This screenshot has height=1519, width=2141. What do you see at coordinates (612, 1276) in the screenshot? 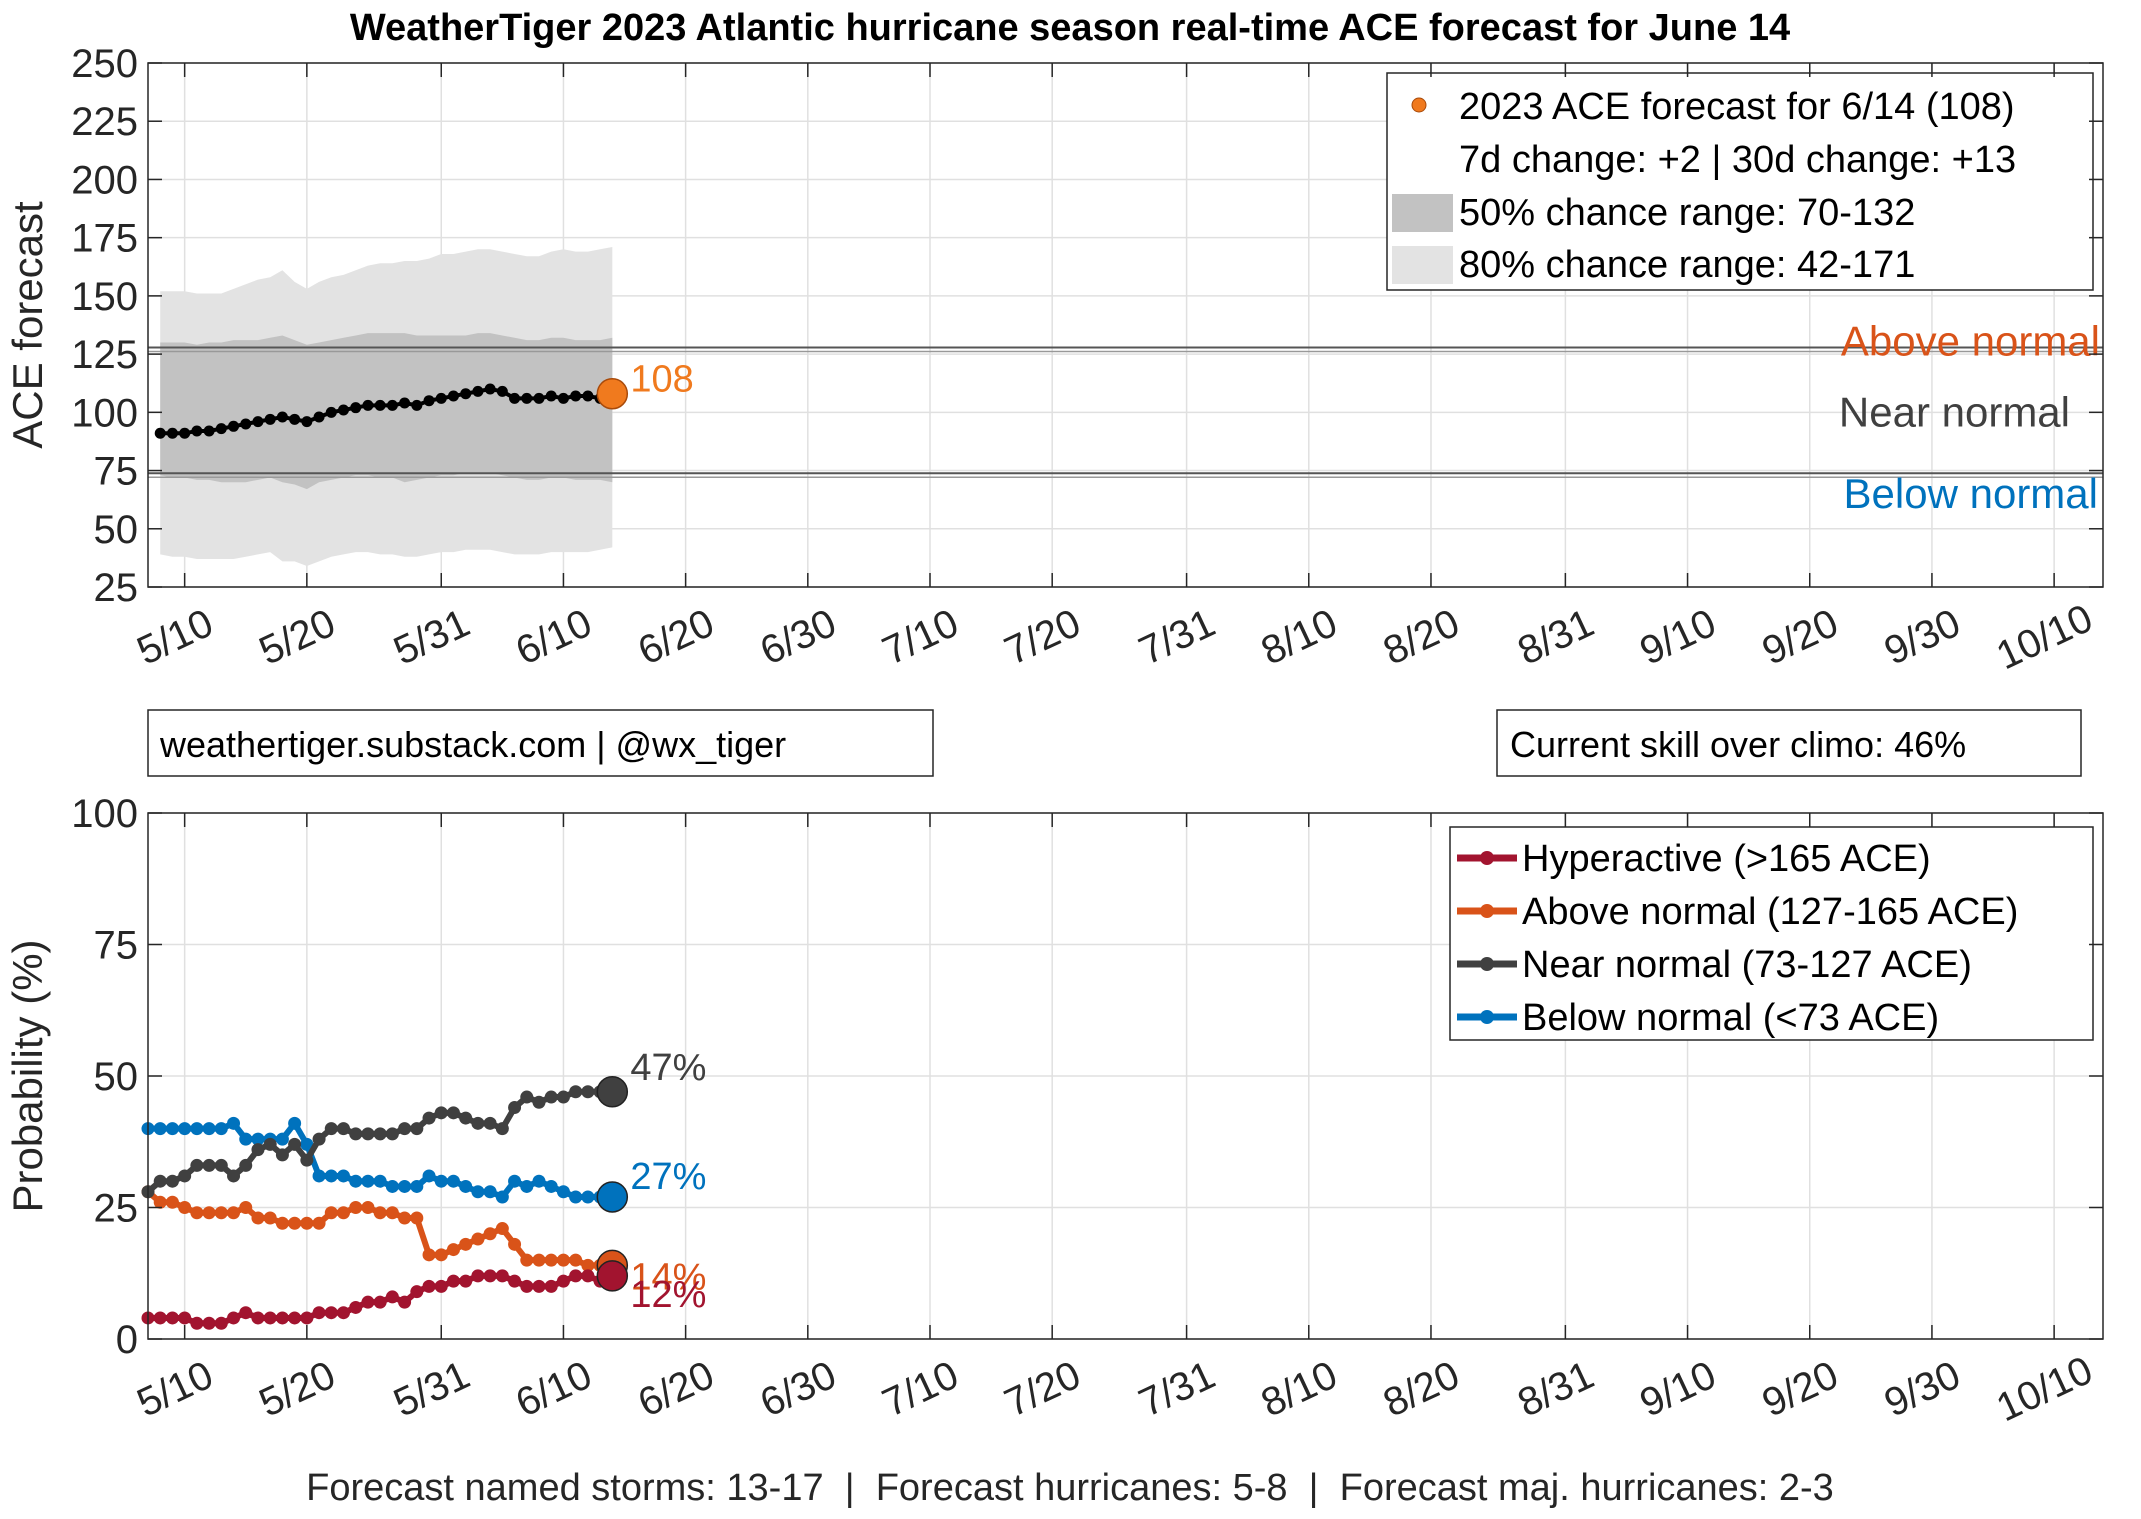
I see `series-end-marker-hyper` at bounding box center [612, 1276].